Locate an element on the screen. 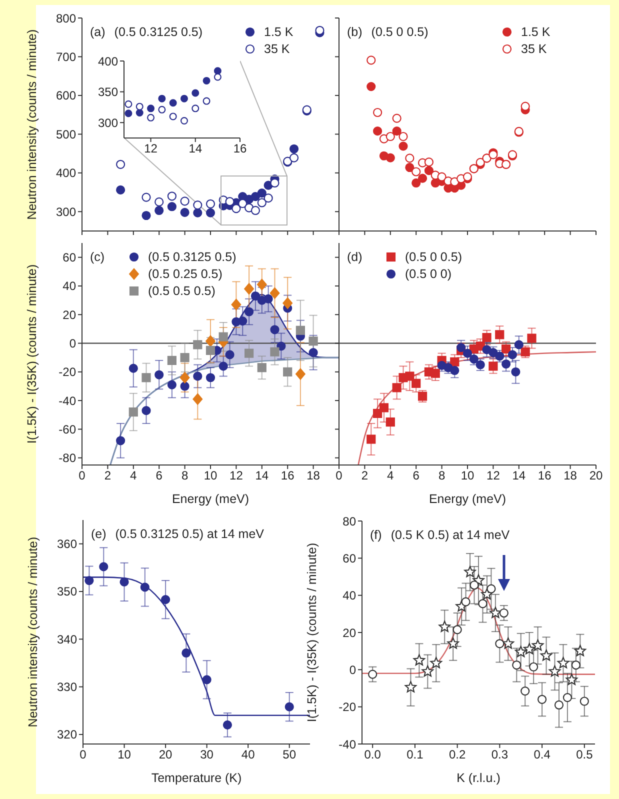 The width and height of the screenshot is (619, 799). x-axis-title: K (r.l.u.) is located at coordinates (478, 778).